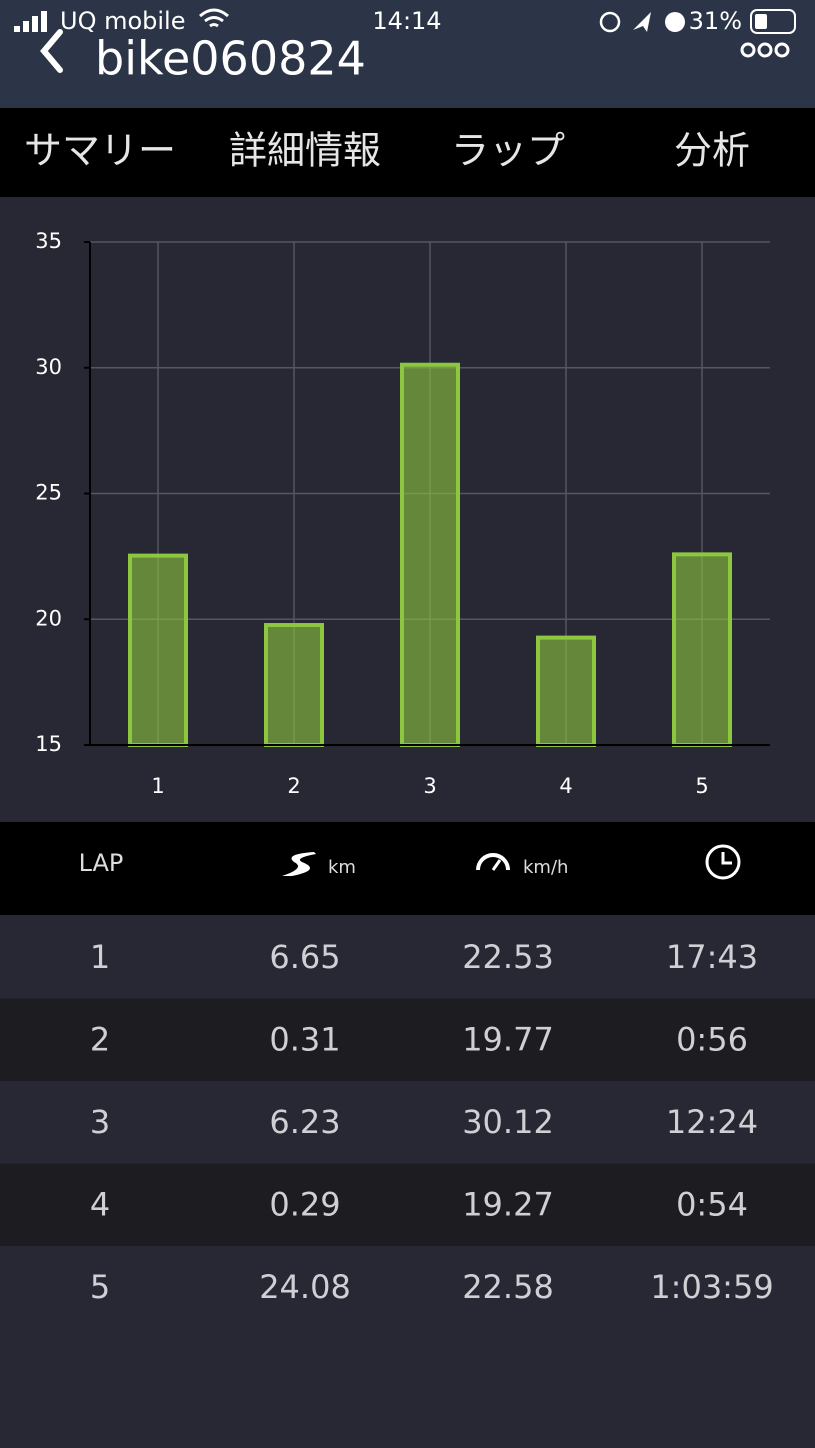  What do you see at coordinates (675, 22) in the screenshot?
I see `alarm-icon` at bounding box center [675, 22].